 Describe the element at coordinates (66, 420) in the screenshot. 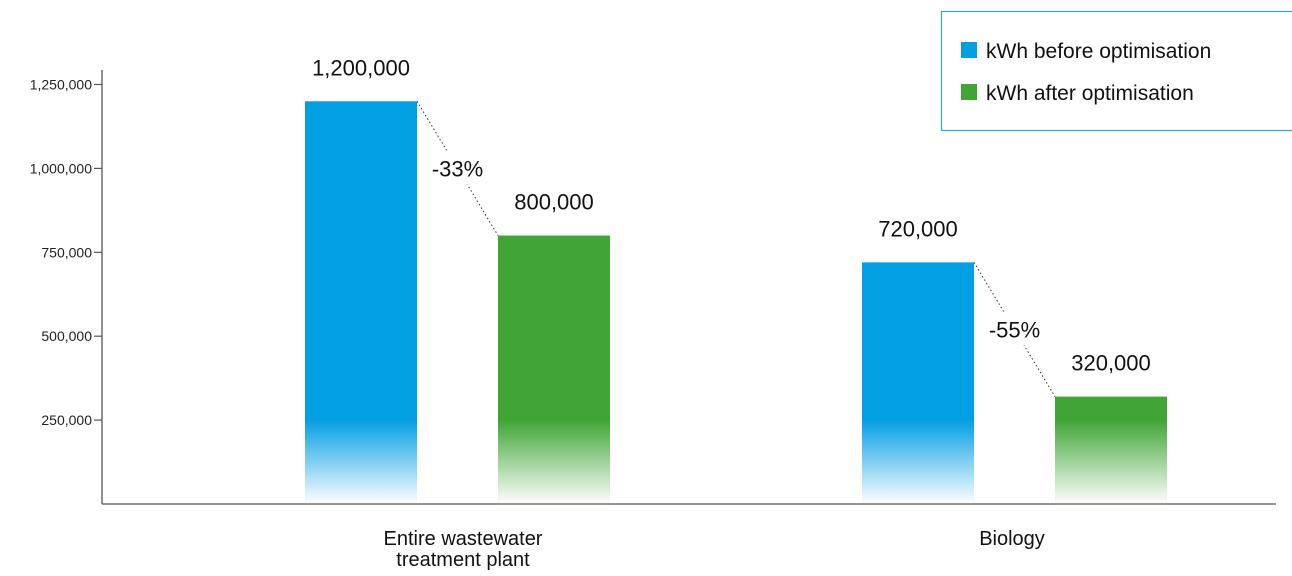

I see `y-tick-label: 250,000` at that location.